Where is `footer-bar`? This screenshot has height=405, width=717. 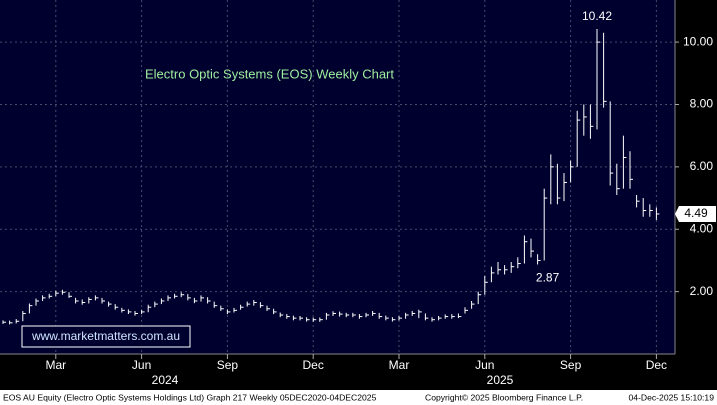
footer-bar is located at coordinates (358, 397).